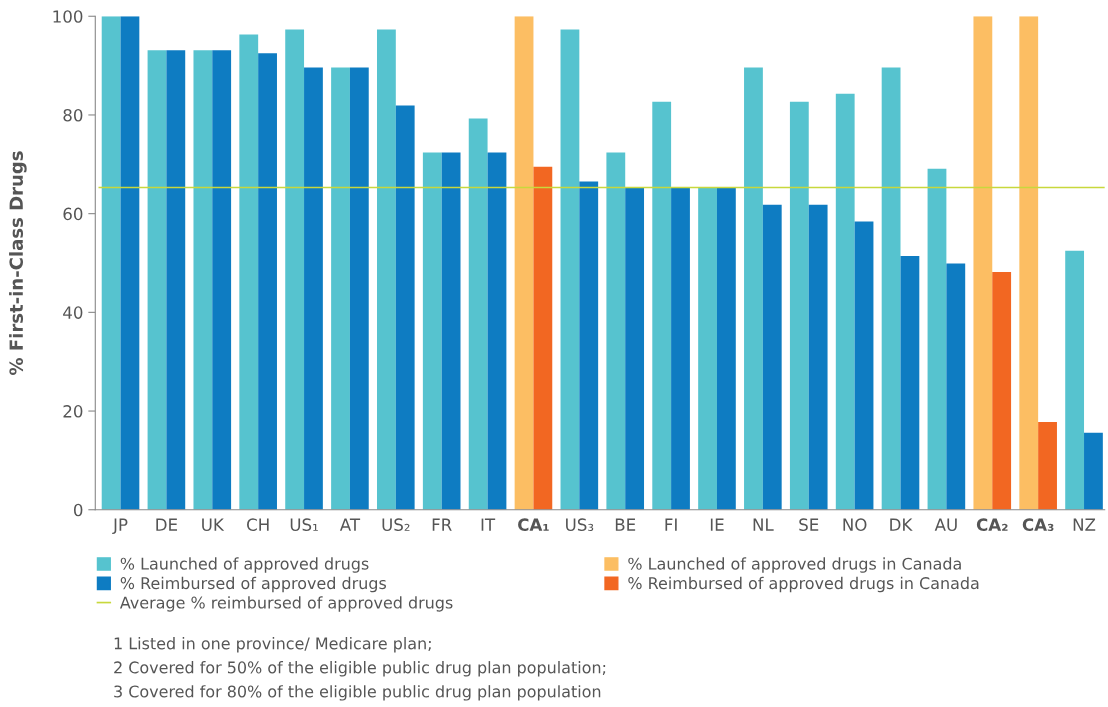 The width and height of the screenshot is (1108, 707). I want to click on legend-label: Average % reimbursed of approved drugs, so click(286, 604).